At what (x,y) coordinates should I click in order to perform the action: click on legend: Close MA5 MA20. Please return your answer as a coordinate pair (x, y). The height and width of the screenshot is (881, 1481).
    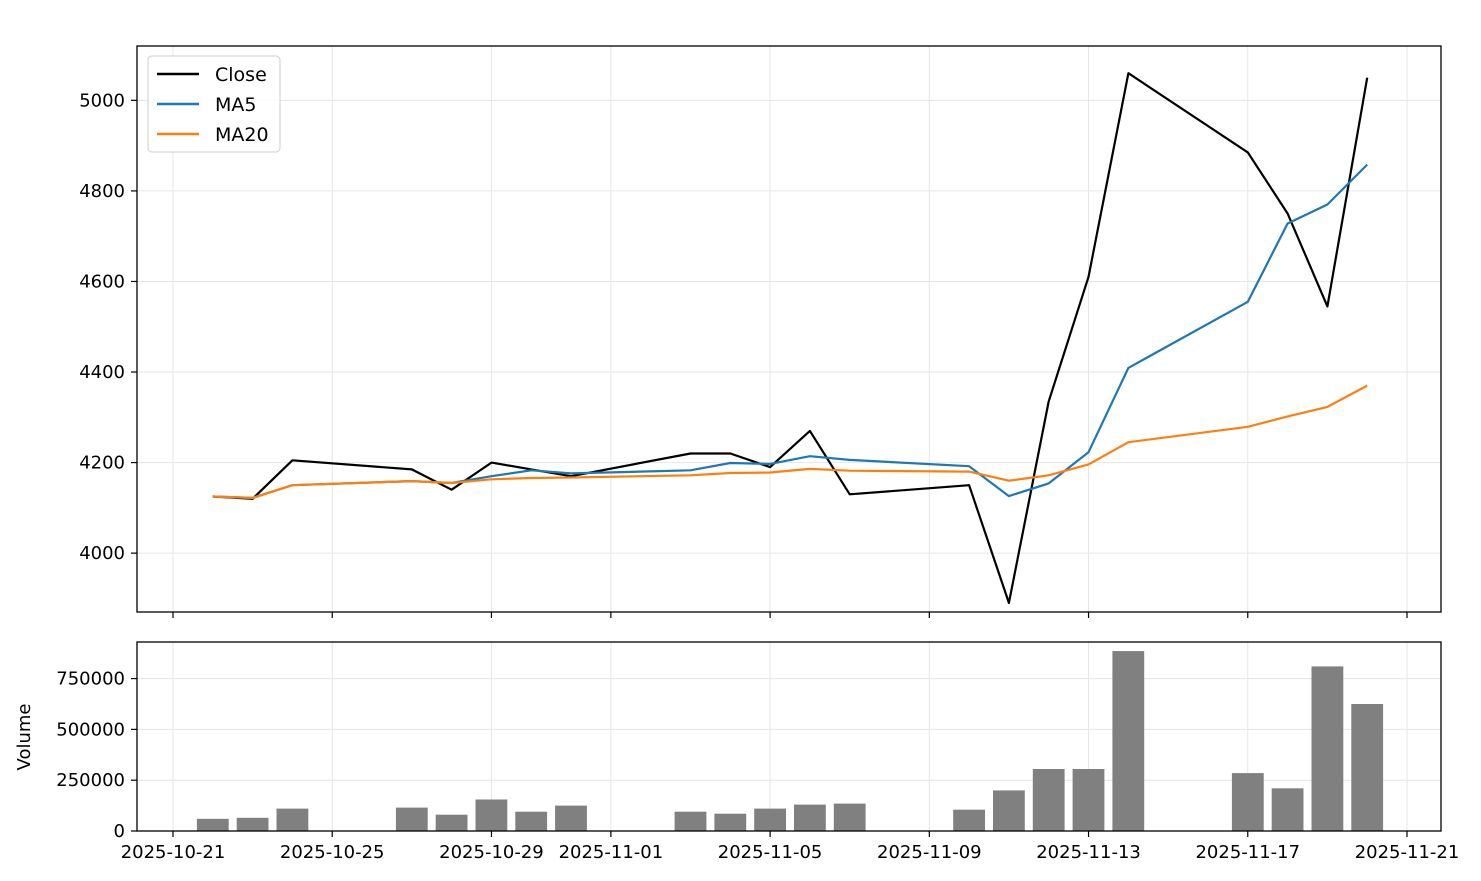
    Looking at the image, I should click on (214, 104).